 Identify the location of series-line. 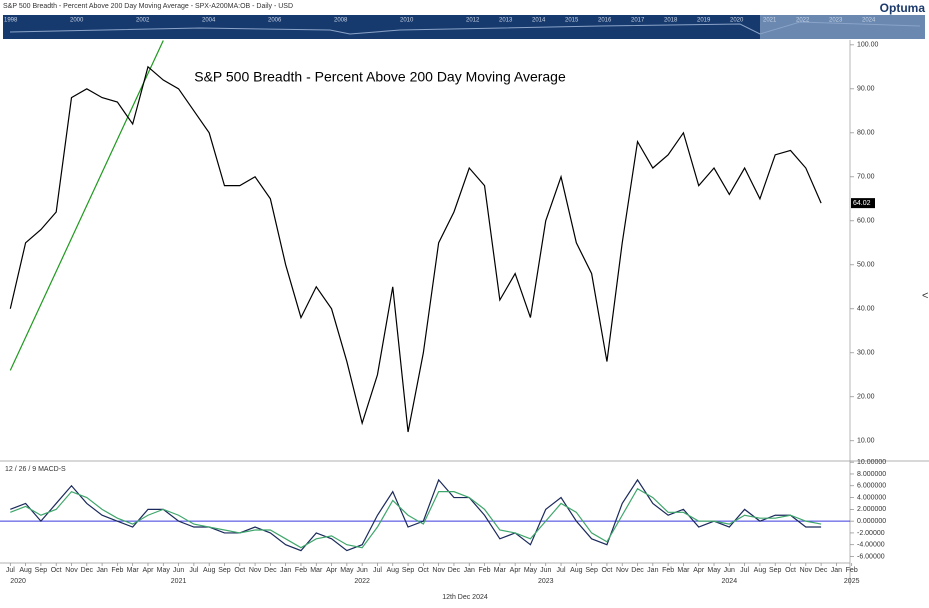
(416, 515).